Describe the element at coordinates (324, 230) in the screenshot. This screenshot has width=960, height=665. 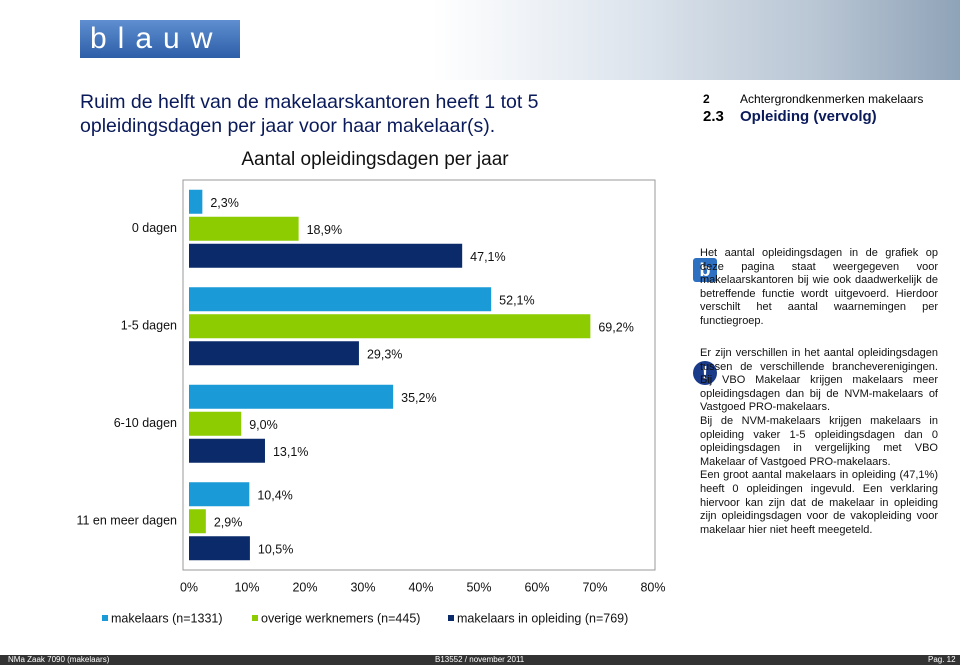
I see `value-label: 18,9%` at that location.